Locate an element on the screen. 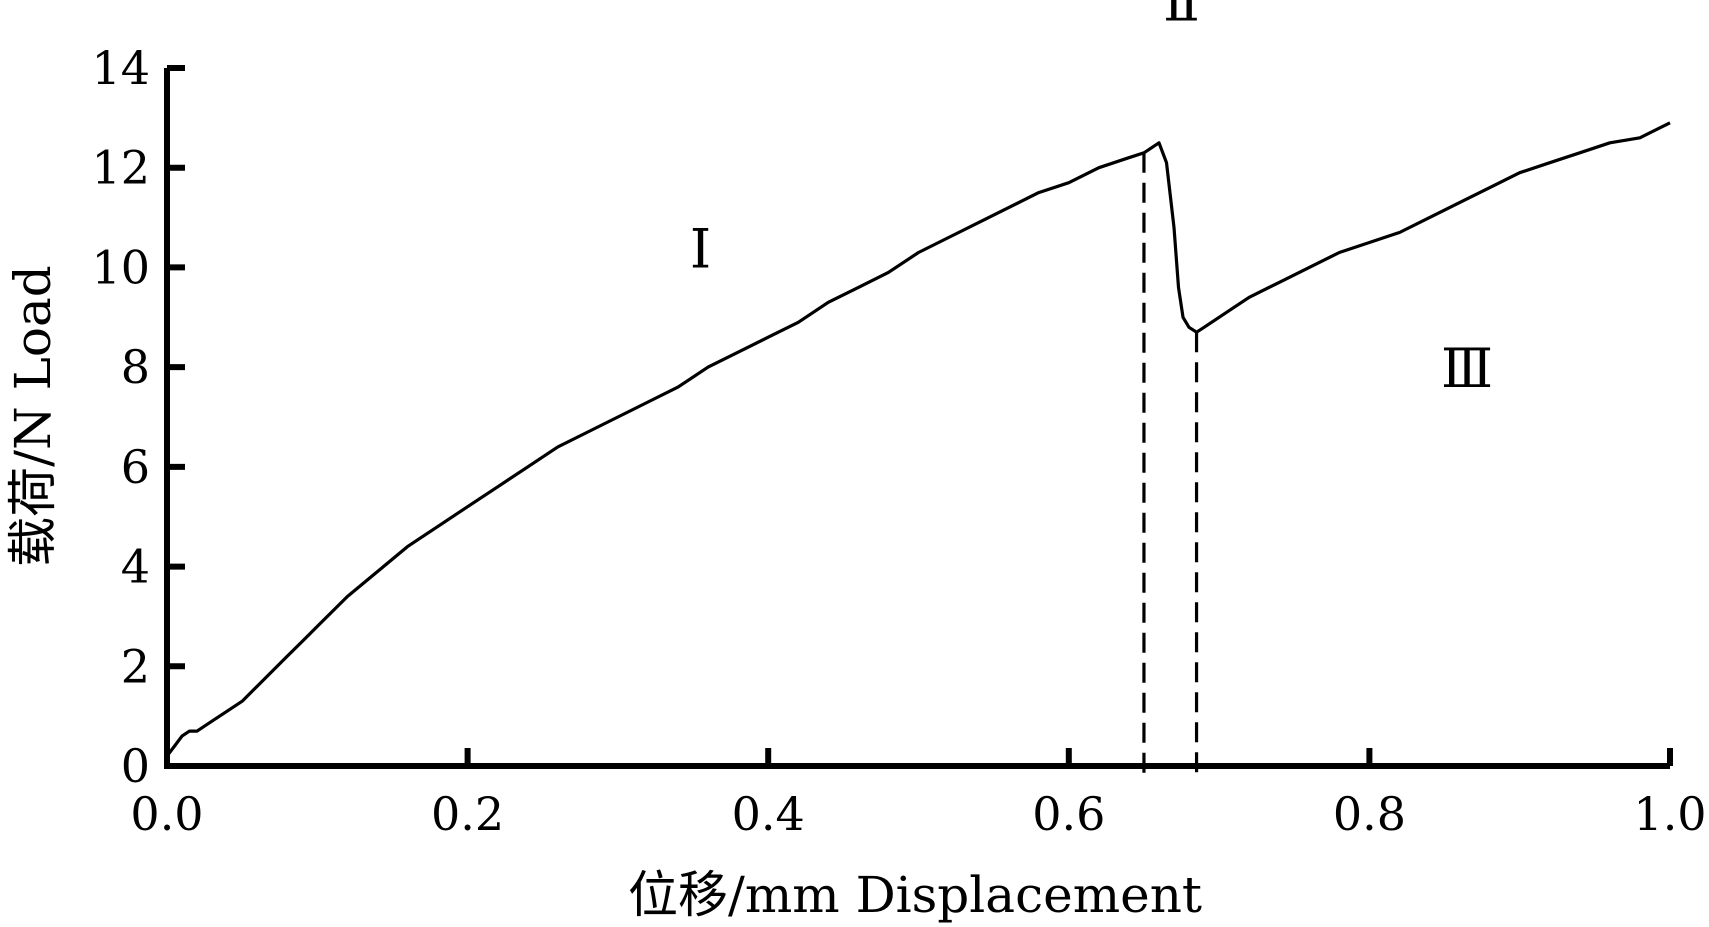 The image size is (1709, 927). x-tick-label: 0.8 is located at coordinates (1369, 814).